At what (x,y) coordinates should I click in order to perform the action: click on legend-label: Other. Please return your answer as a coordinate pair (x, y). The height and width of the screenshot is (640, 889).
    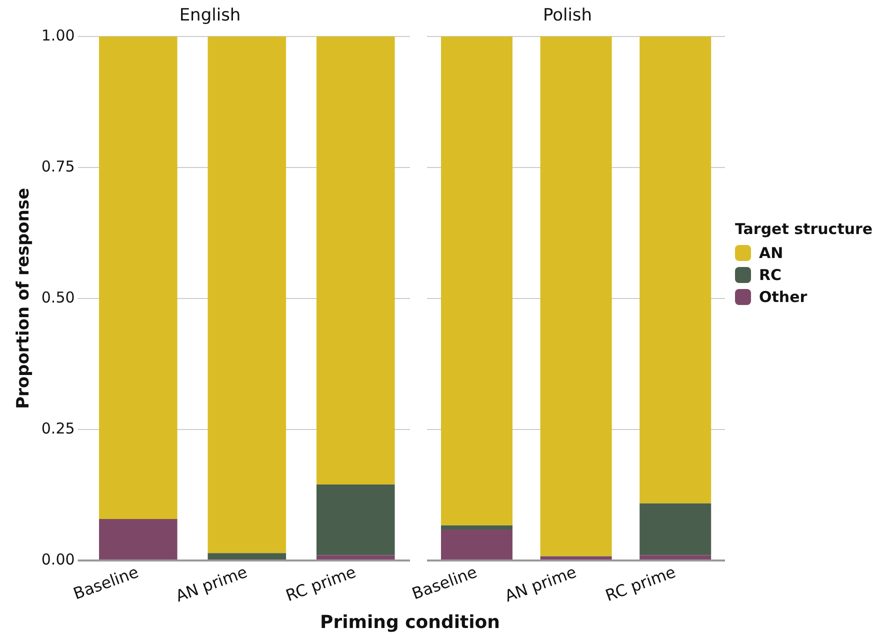
    Looking at the image, I should click on (783, 297).